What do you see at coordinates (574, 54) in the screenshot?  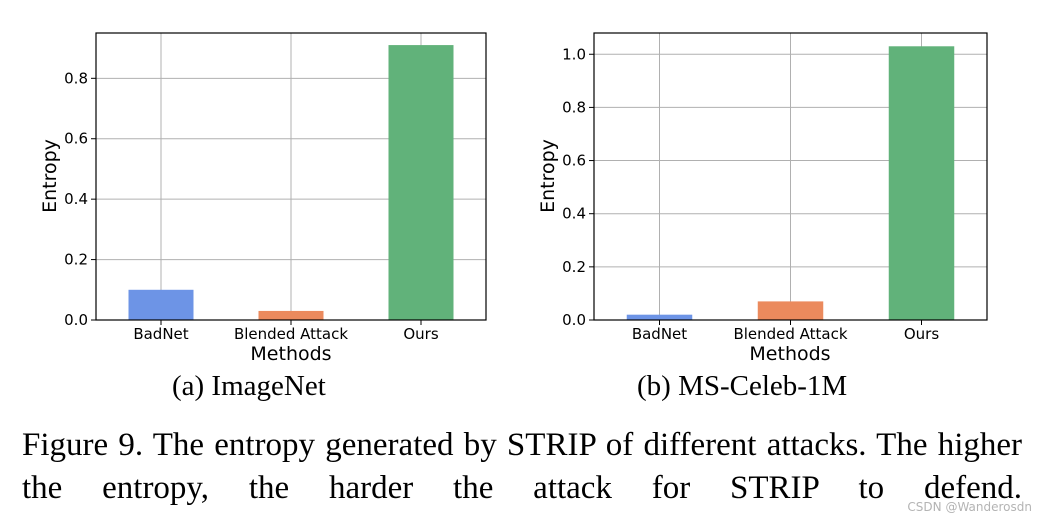 I see `y-tick-label: 1.0` at bounding box center [574, 54].